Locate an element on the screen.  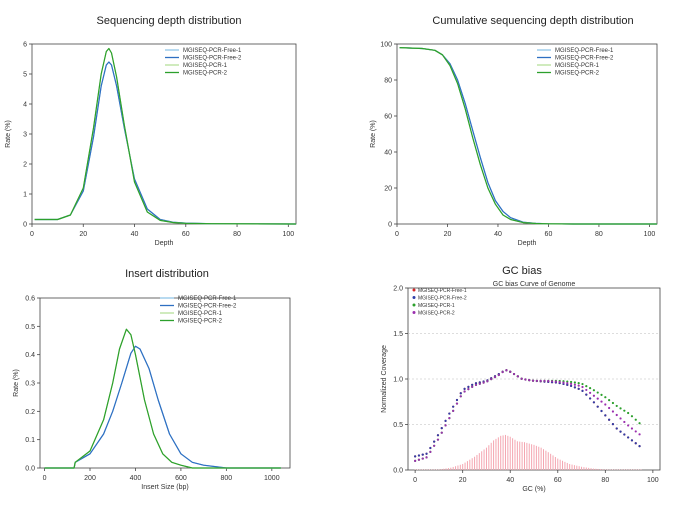
chart-subtitle: GC bias Curve of Genome is located at coordinates (534, 284).